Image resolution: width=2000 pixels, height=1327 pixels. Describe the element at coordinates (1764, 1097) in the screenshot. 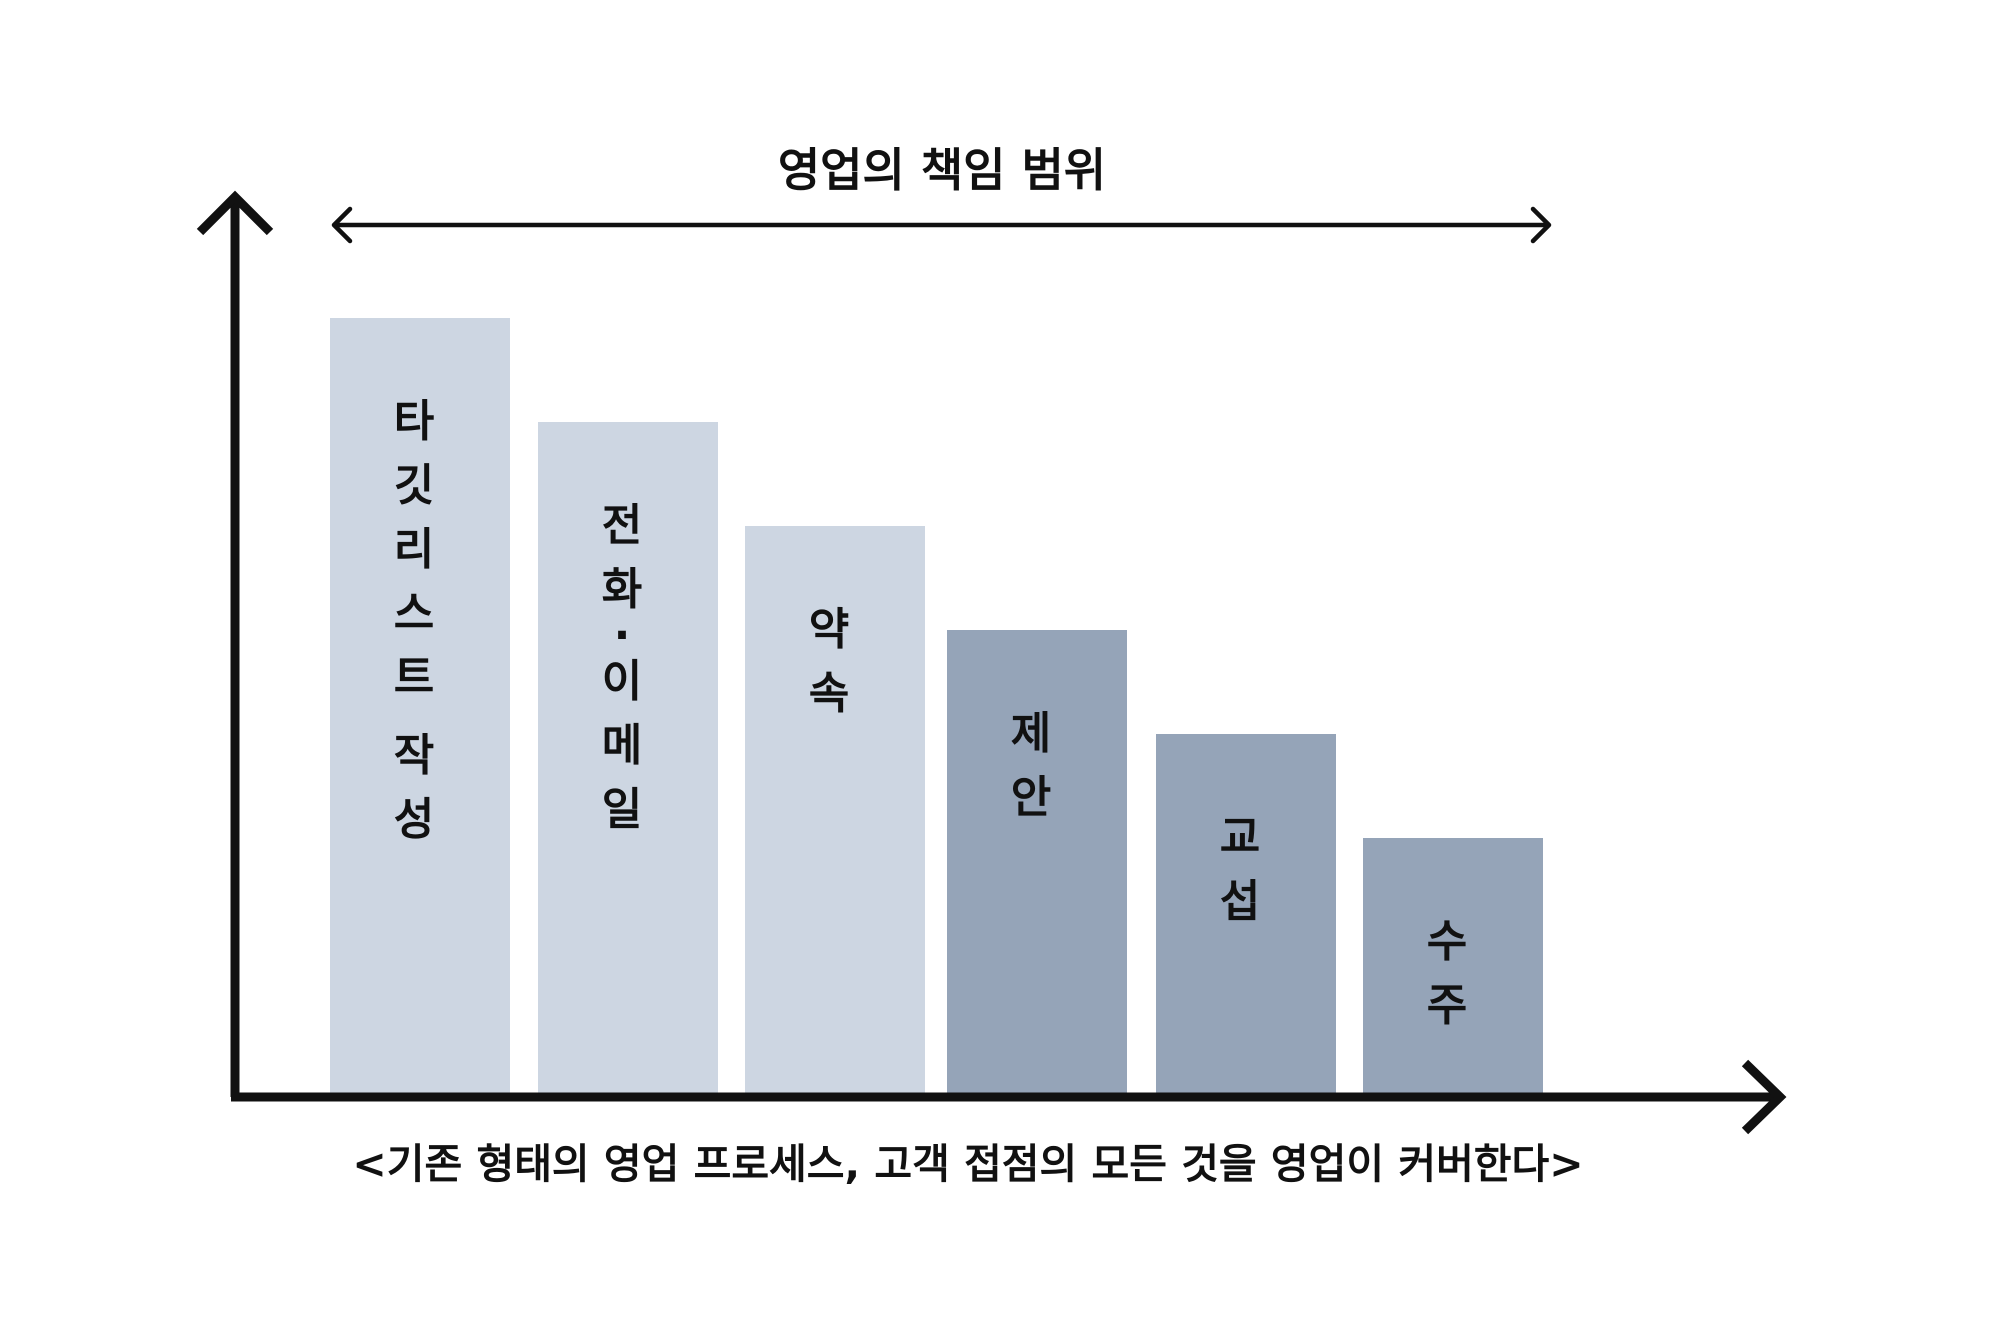

I see `x-axis-arrowhead-icon` at that location.